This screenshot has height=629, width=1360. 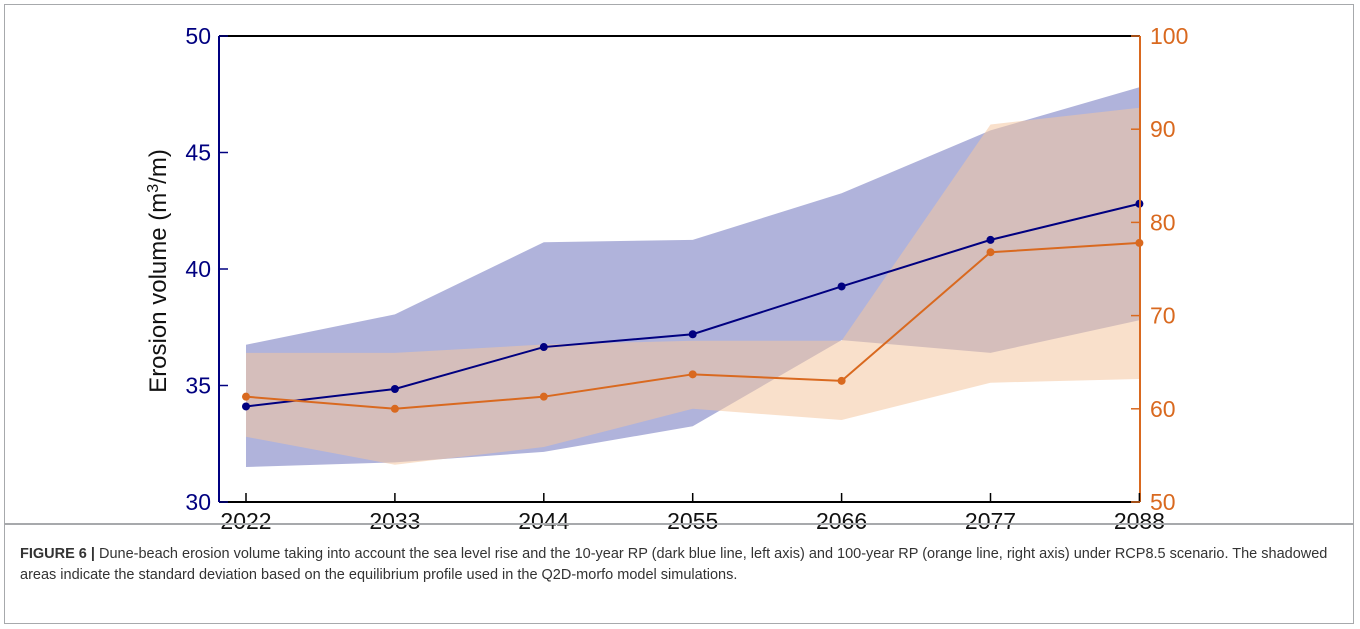 I want to click on left-y-tick-label-45: 45, so click(x=198, y=153).